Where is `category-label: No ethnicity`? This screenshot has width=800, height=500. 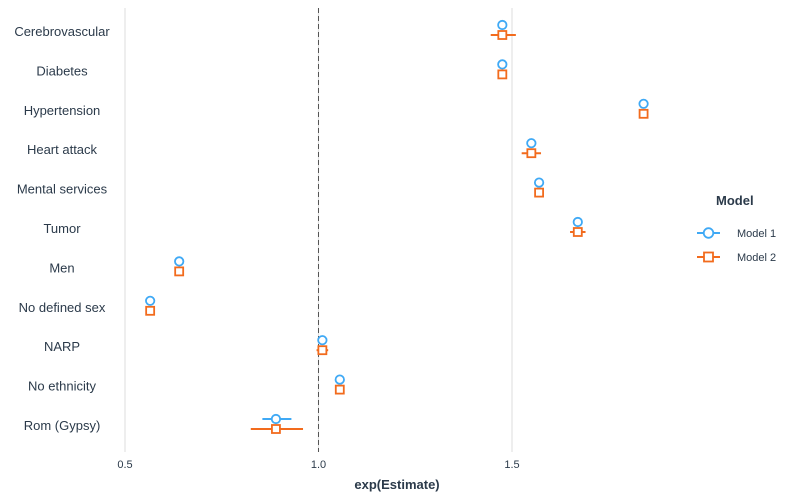 category-label: No ethnicity is located at coordinates (62, 386).